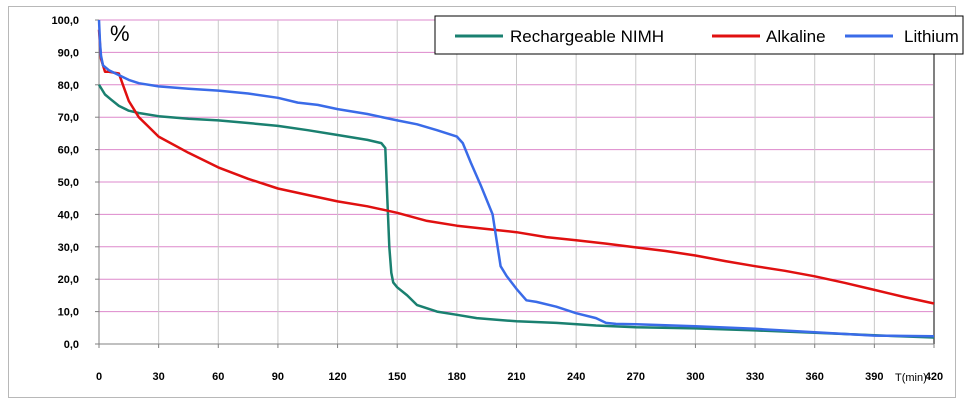 This screenshot has height=405, width=964. What do you see at coordinates (120, 33) in the screenshot?
I see `y-axis-unit-label: %` at bounding box center [120, 33].